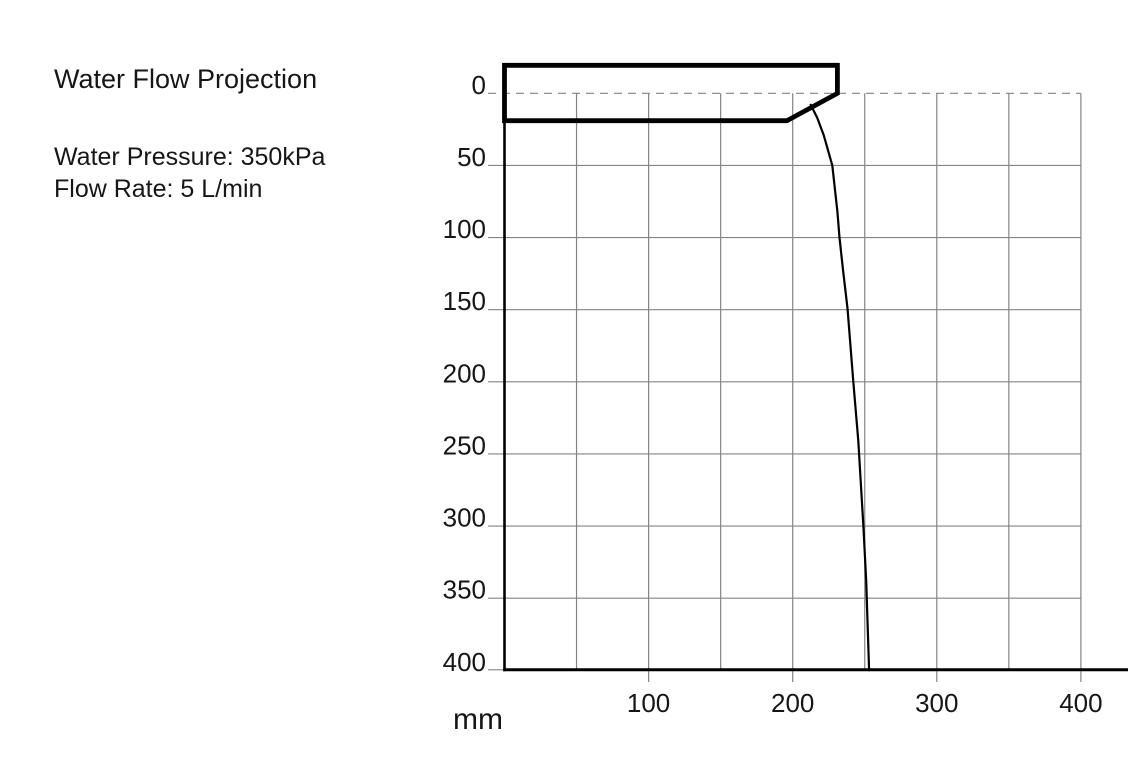 This screenshot has width=1140, height=760. Describe the element at coordinates (671, 93) in the screenshot. I see `spout-outline` at that location.